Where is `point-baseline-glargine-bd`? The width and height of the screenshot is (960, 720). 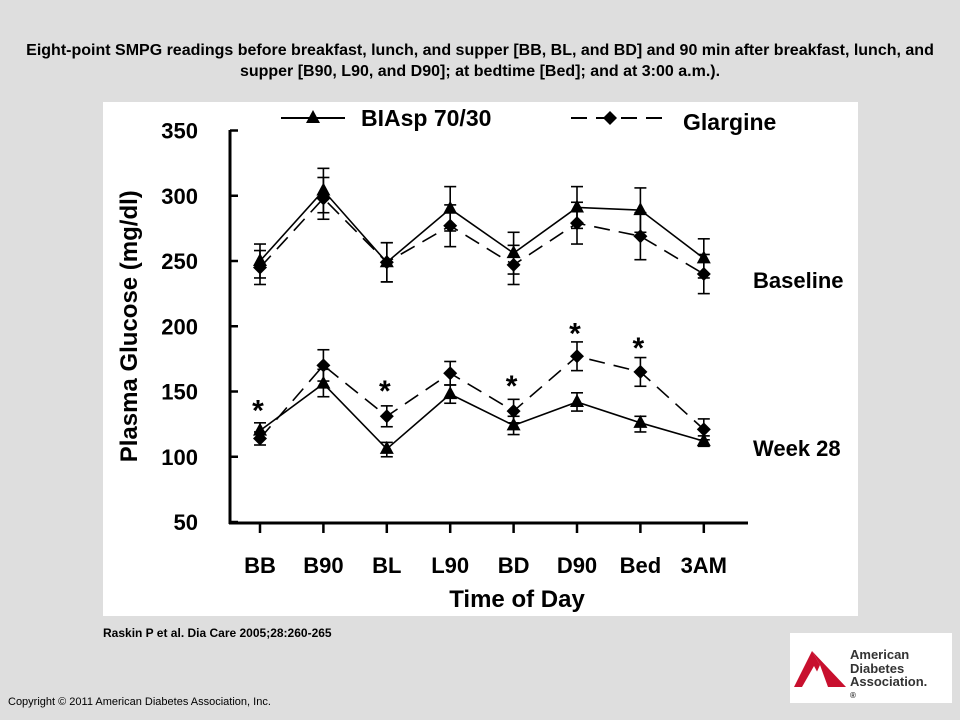
point-baseline-glargine-bd is located at coordinates (513, 264).